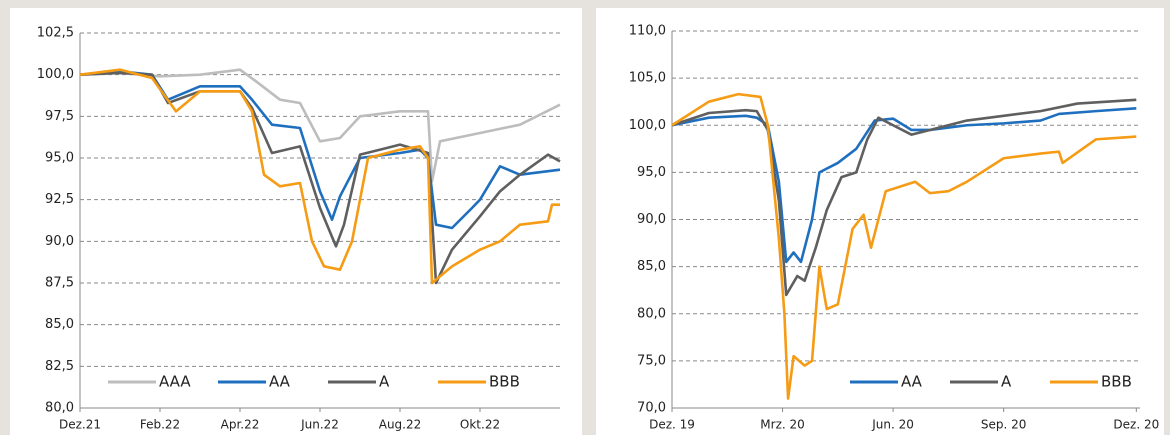 This screenshot has height=435, width=1170. Describe the element at coordinates (647, 31) in the screenshot. I see `y-tick-label: 110,0` at that location.